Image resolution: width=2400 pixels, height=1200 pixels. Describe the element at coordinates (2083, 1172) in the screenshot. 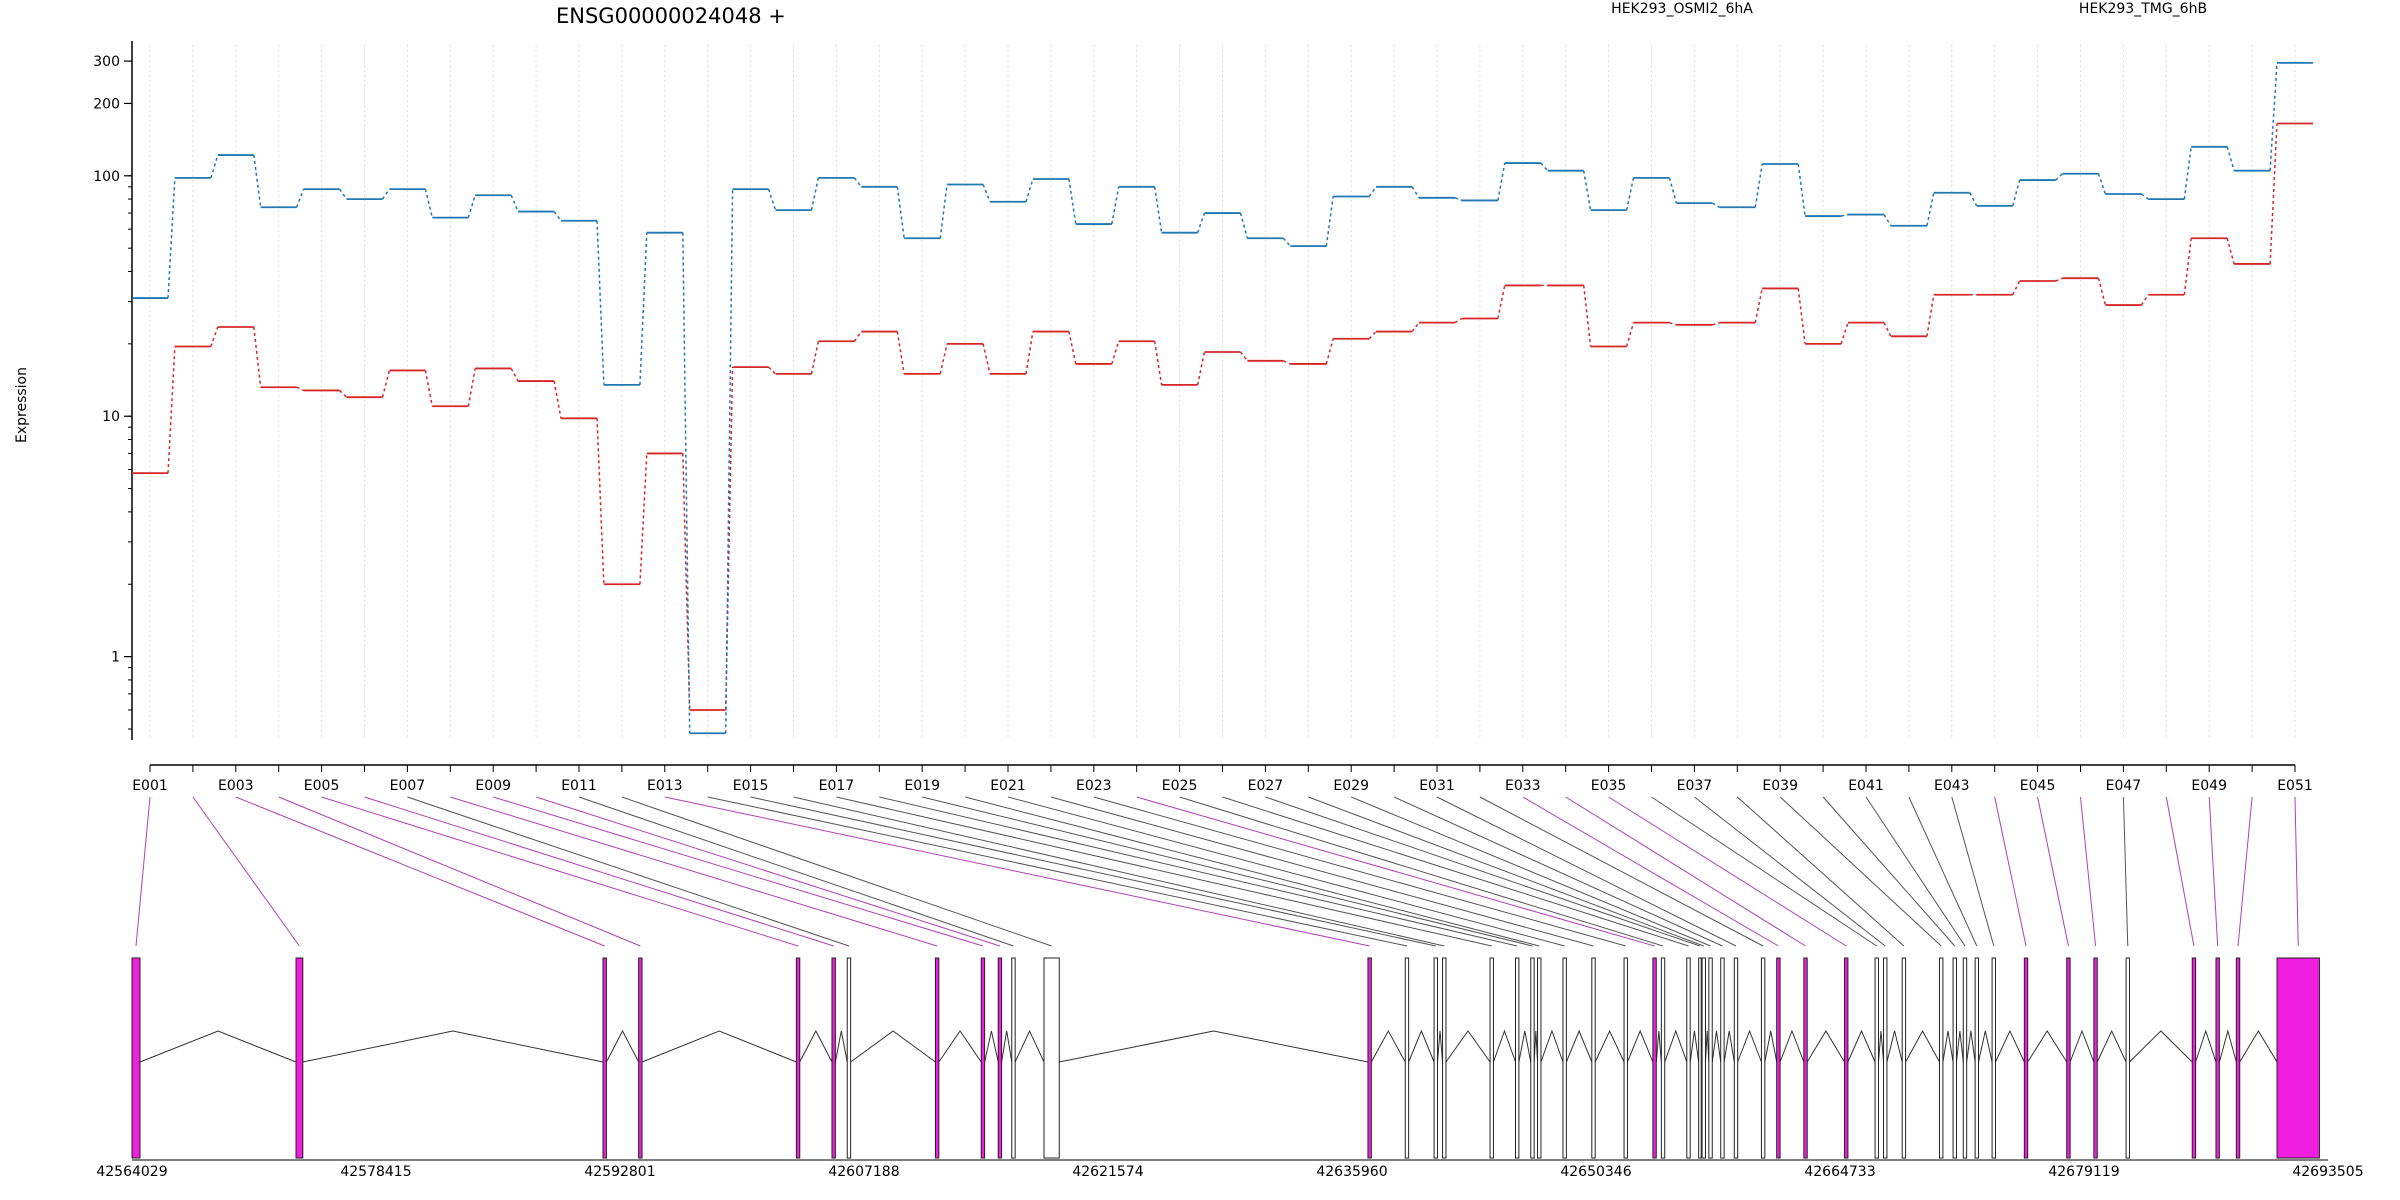

I see `genomic-tick-label: 42679119` at that location.